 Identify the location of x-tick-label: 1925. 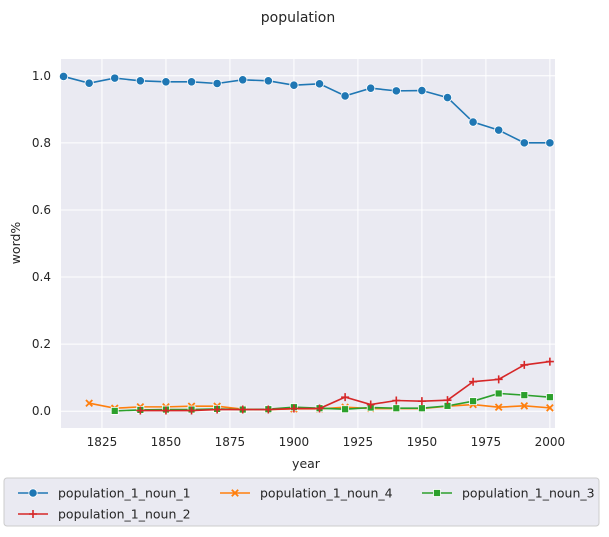
(358, 442).